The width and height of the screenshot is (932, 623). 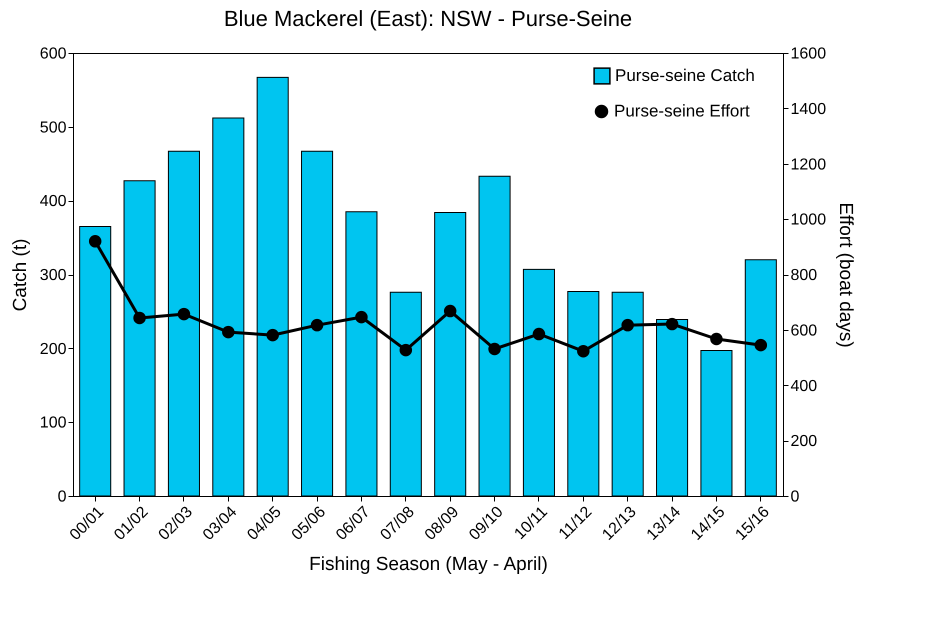 What do you see at coordinates (53, 349) in the screenshot?
I see `y-tick-label: 200` at bounding box center [53, 349].